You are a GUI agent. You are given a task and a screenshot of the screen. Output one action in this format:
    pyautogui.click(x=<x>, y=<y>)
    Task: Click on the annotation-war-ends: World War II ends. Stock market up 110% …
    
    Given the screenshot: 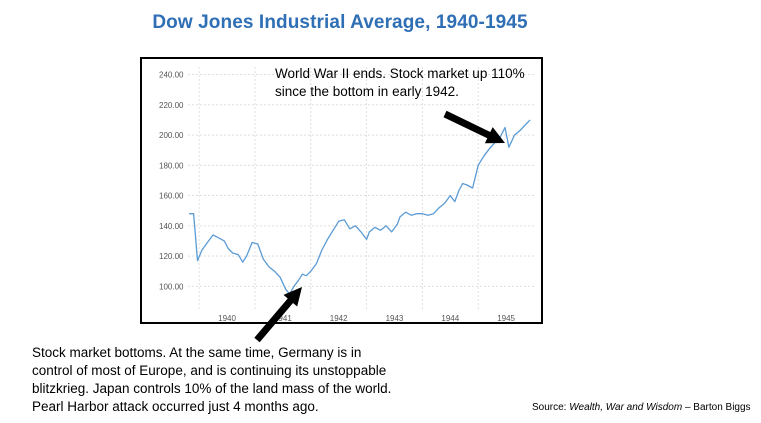 What is the action you would take?
    pyautogui.click(x=400, y=82)
    